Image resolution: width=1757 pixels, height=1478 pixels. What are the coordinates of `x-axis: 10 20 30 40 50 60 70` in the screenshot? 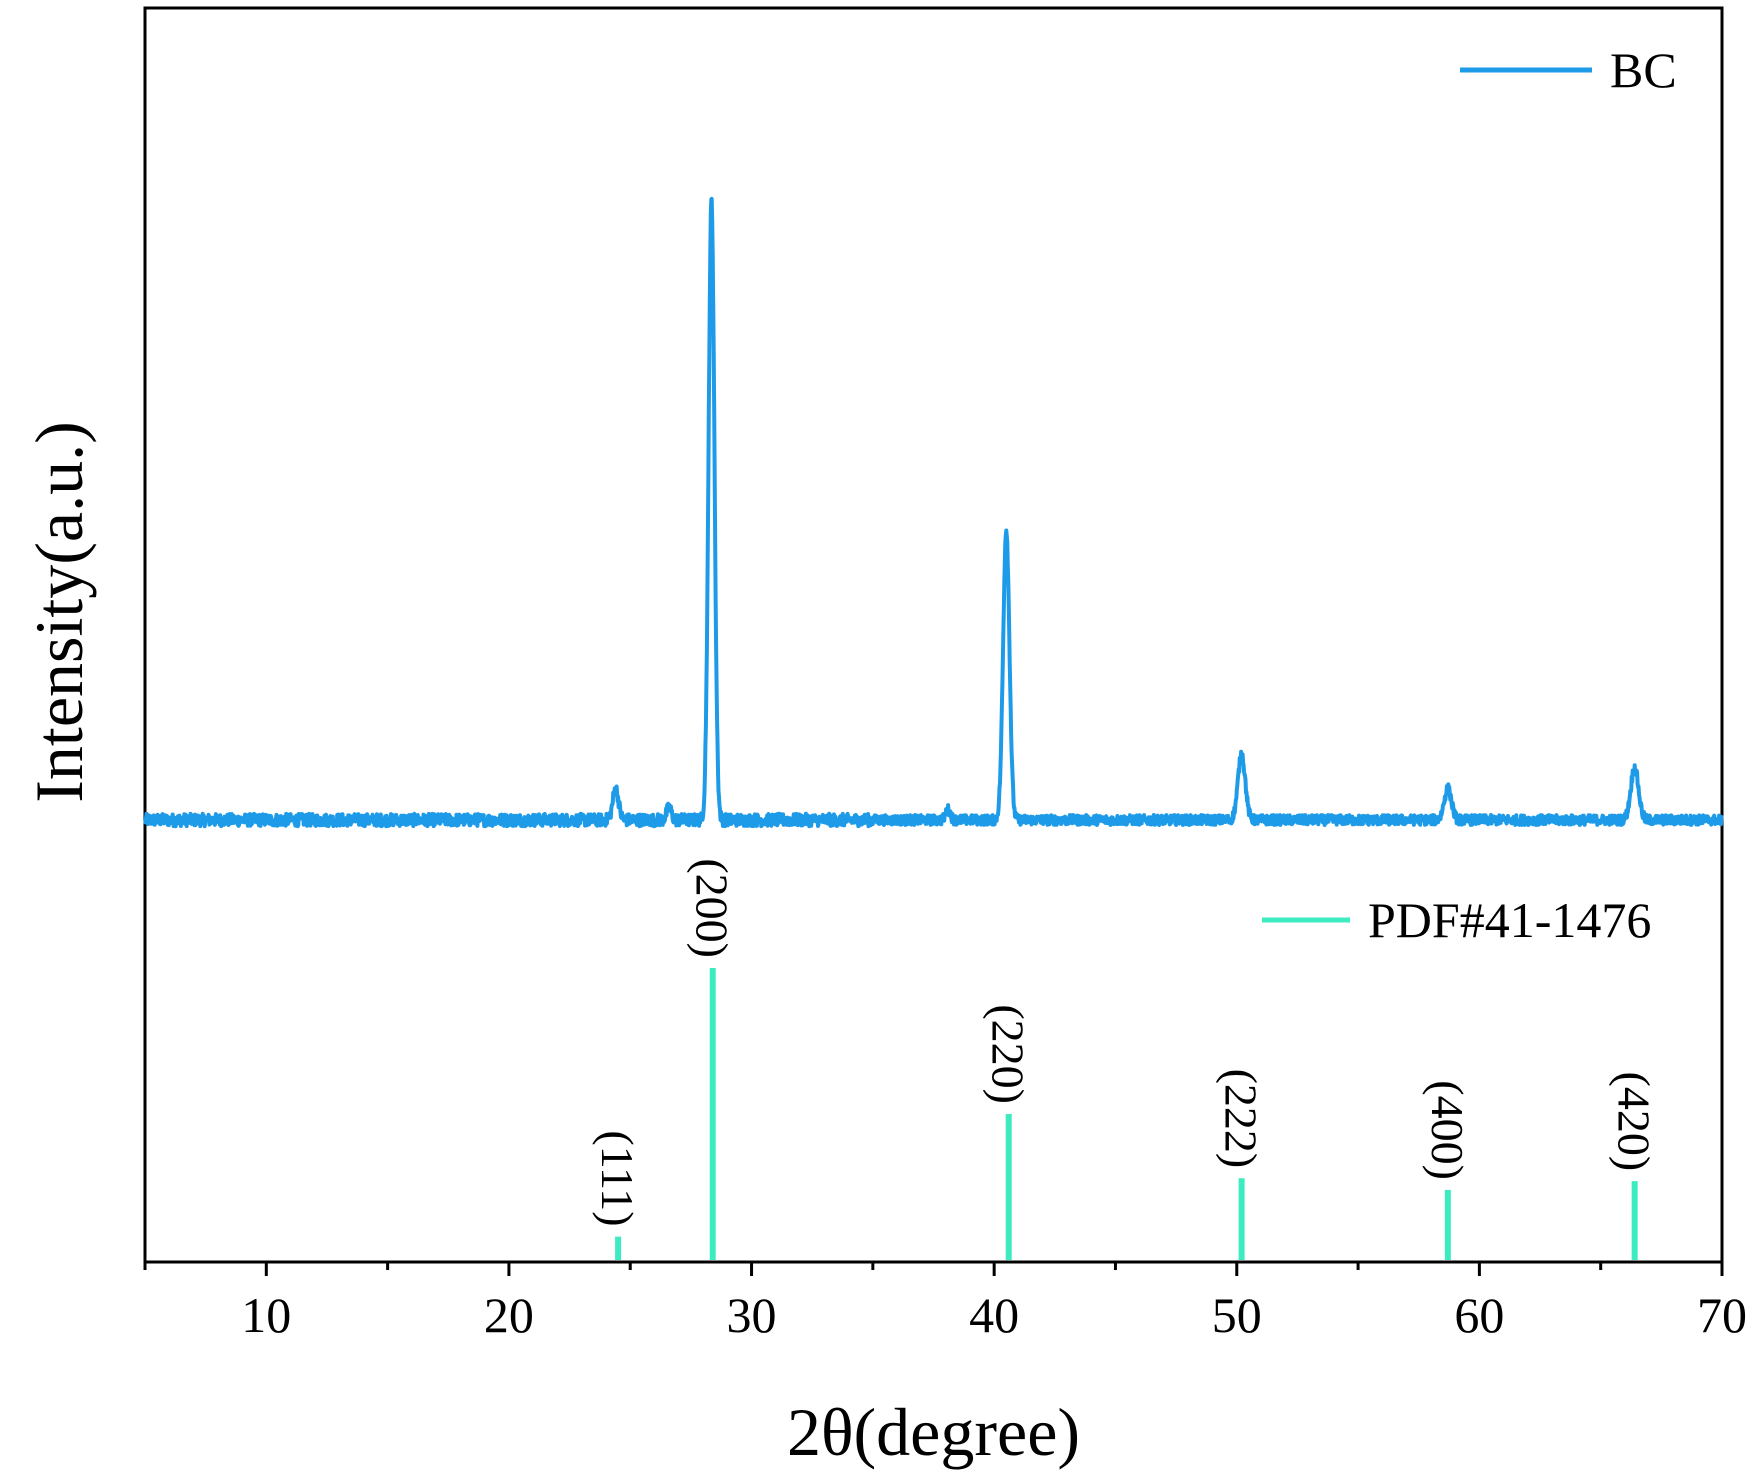 It's located at (945, 1302).